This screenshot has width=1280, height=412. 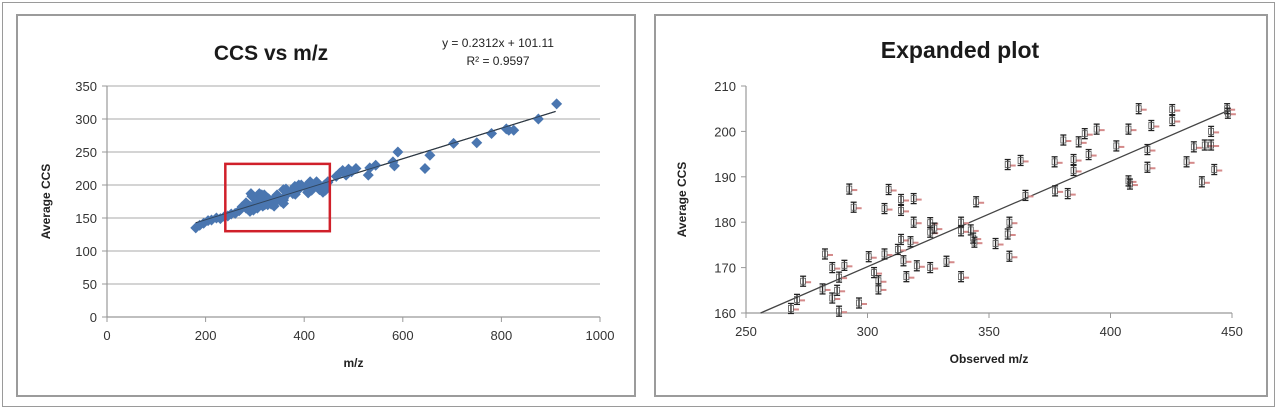 What do you see at coordinates (746, 331) in the screenshot?
I see `x-tick-label: 250` at bounding box center [746, 331].